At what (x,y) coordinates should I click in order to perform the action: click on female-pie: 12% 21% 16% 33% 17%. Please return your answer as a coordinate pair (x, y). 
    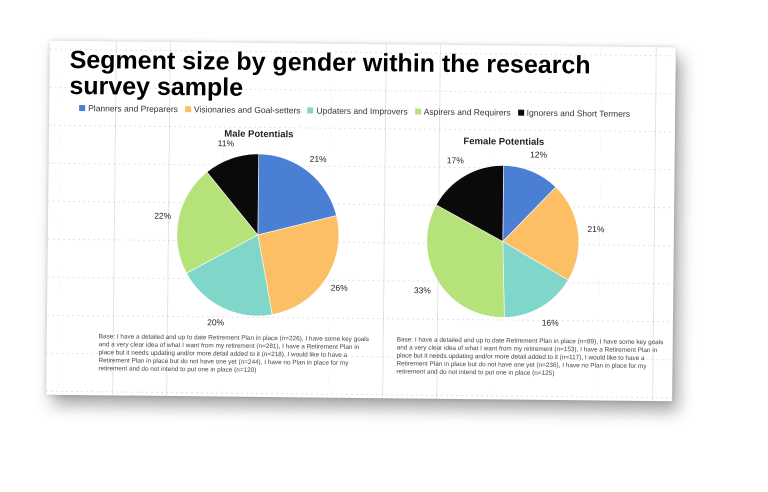
    Looking at the image, I should click on (509, 238).